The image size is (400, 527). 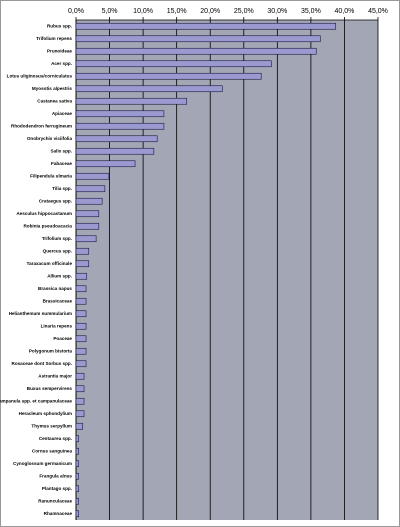 What do you see at coordinates (51, 175) in the screenshot?
I see `y-tick-label: Filipendula ulmaria` at bounding box center [51, 175].